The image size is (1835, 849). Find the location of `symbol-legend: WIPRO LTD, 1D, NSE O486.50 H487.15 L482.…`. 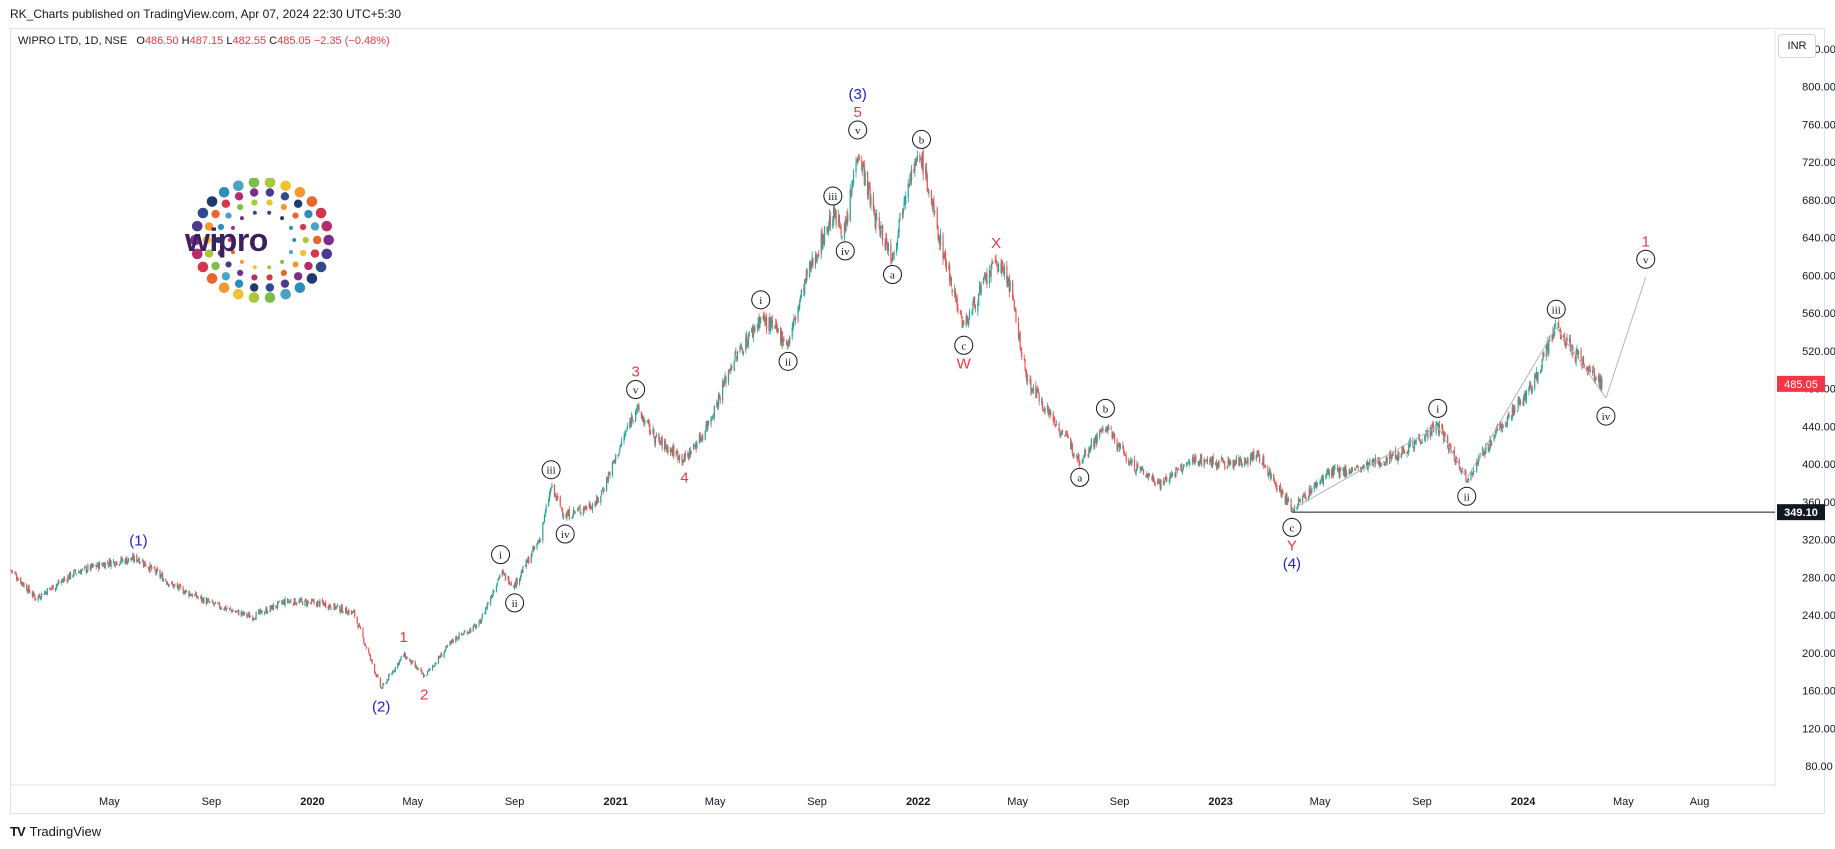

symbol-legend: WIPRO LTD, 1D, NSE O486.50 H487.15 L482.… is located at coordinates (204, 41).